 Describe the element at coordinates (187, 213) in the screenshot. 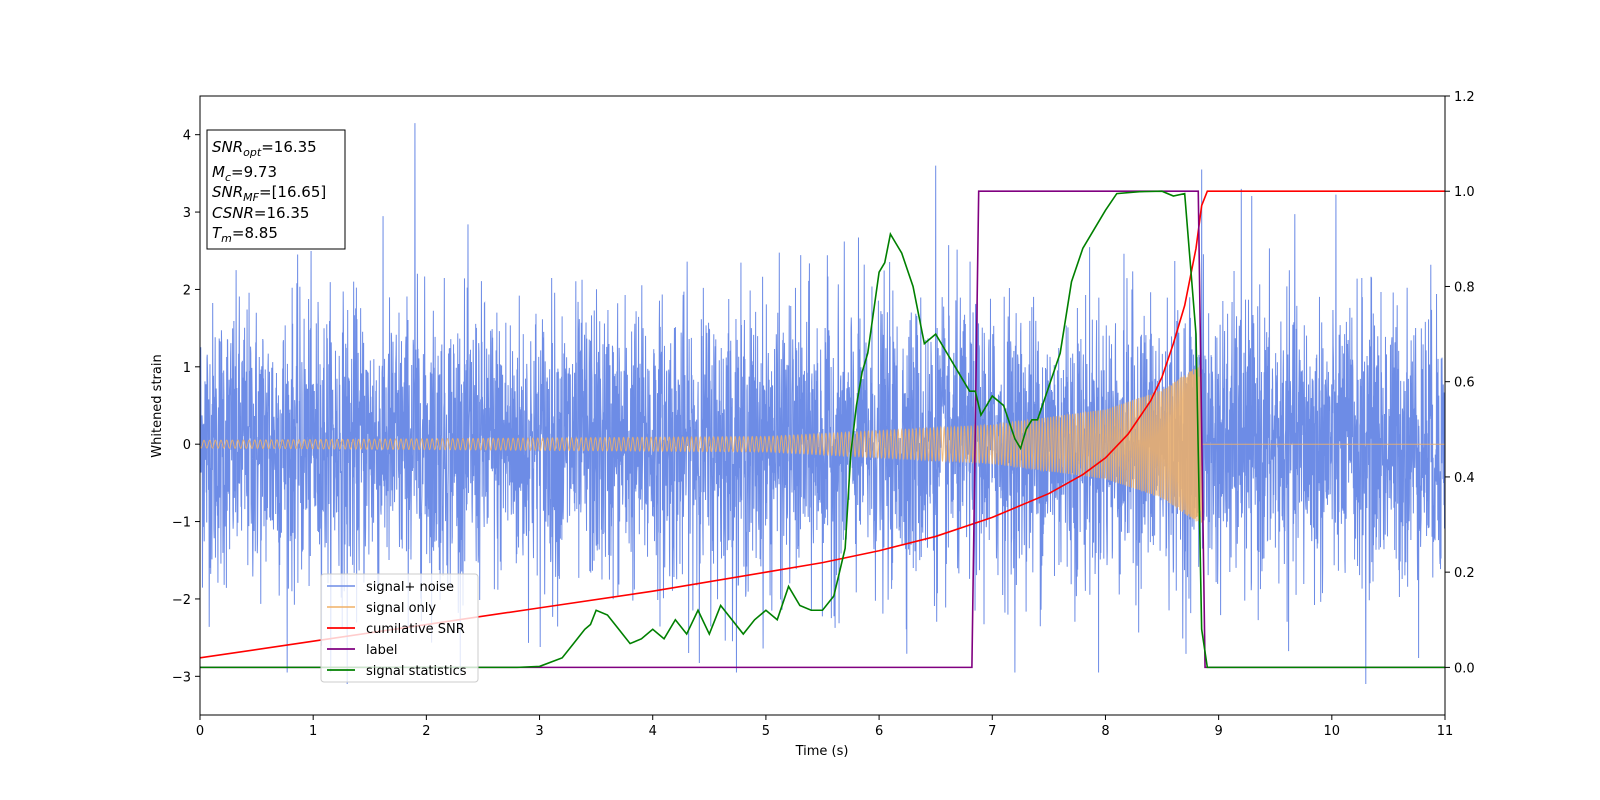

I see `y-tick-label: 3` at that location.